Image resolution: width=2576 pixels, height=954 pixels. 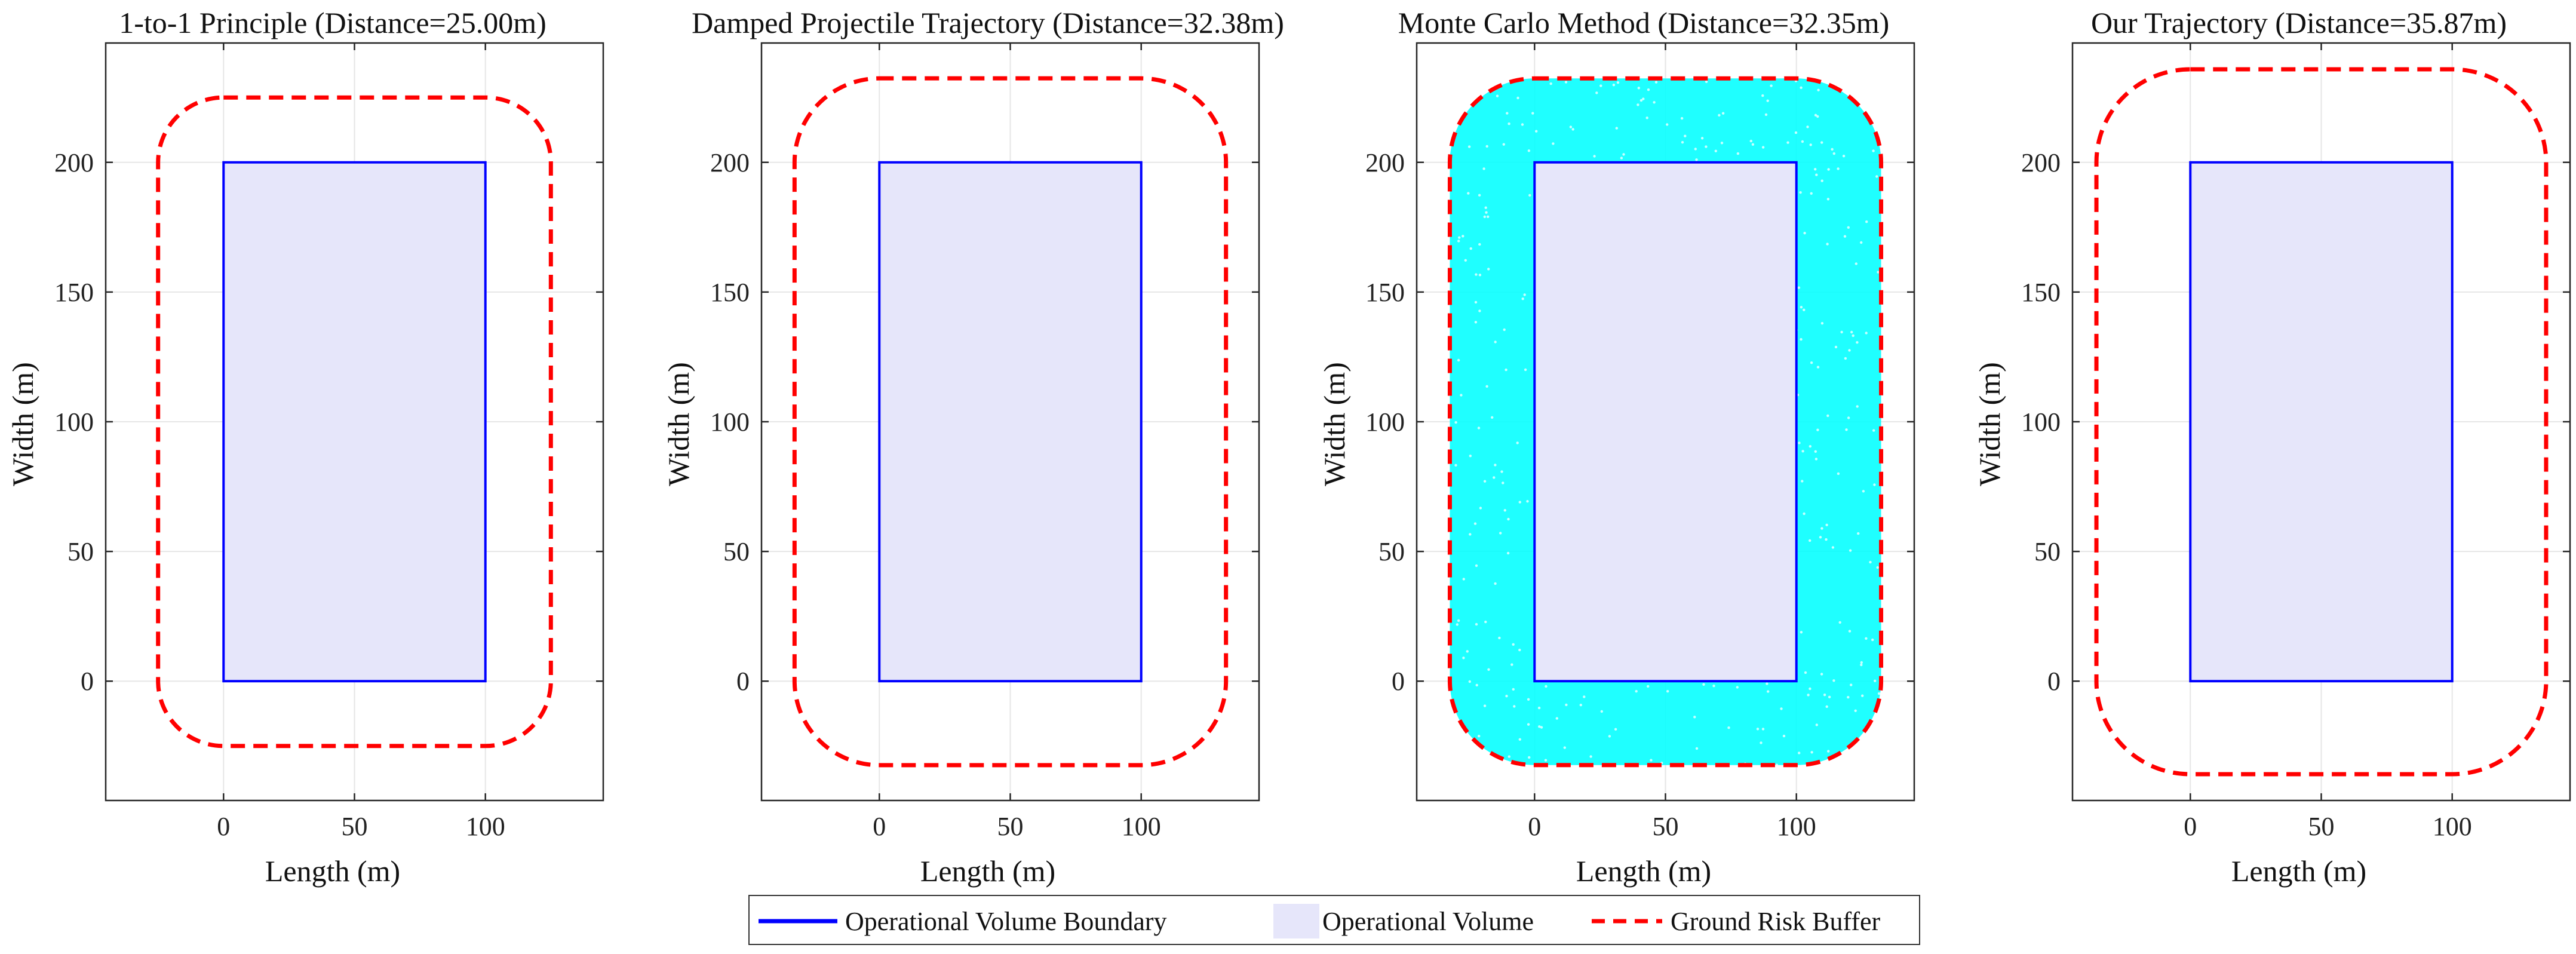 I want to click on operational-volume, so click(x=354, y=422).